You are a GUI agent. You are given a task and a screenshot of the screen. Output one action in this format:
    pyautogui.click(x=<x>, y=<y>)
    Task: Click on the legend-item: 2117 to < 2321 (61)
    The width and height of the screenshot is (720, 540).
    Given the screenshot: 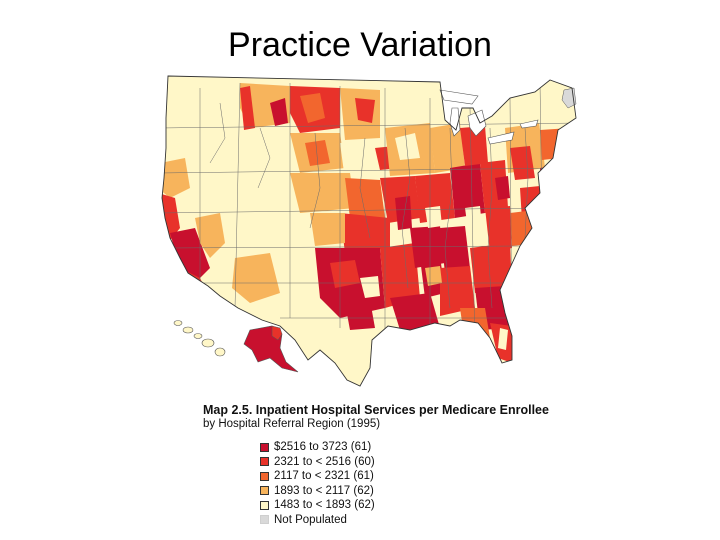 What is the action you would take?
    pyautogui.click(x=317, y=476)
    